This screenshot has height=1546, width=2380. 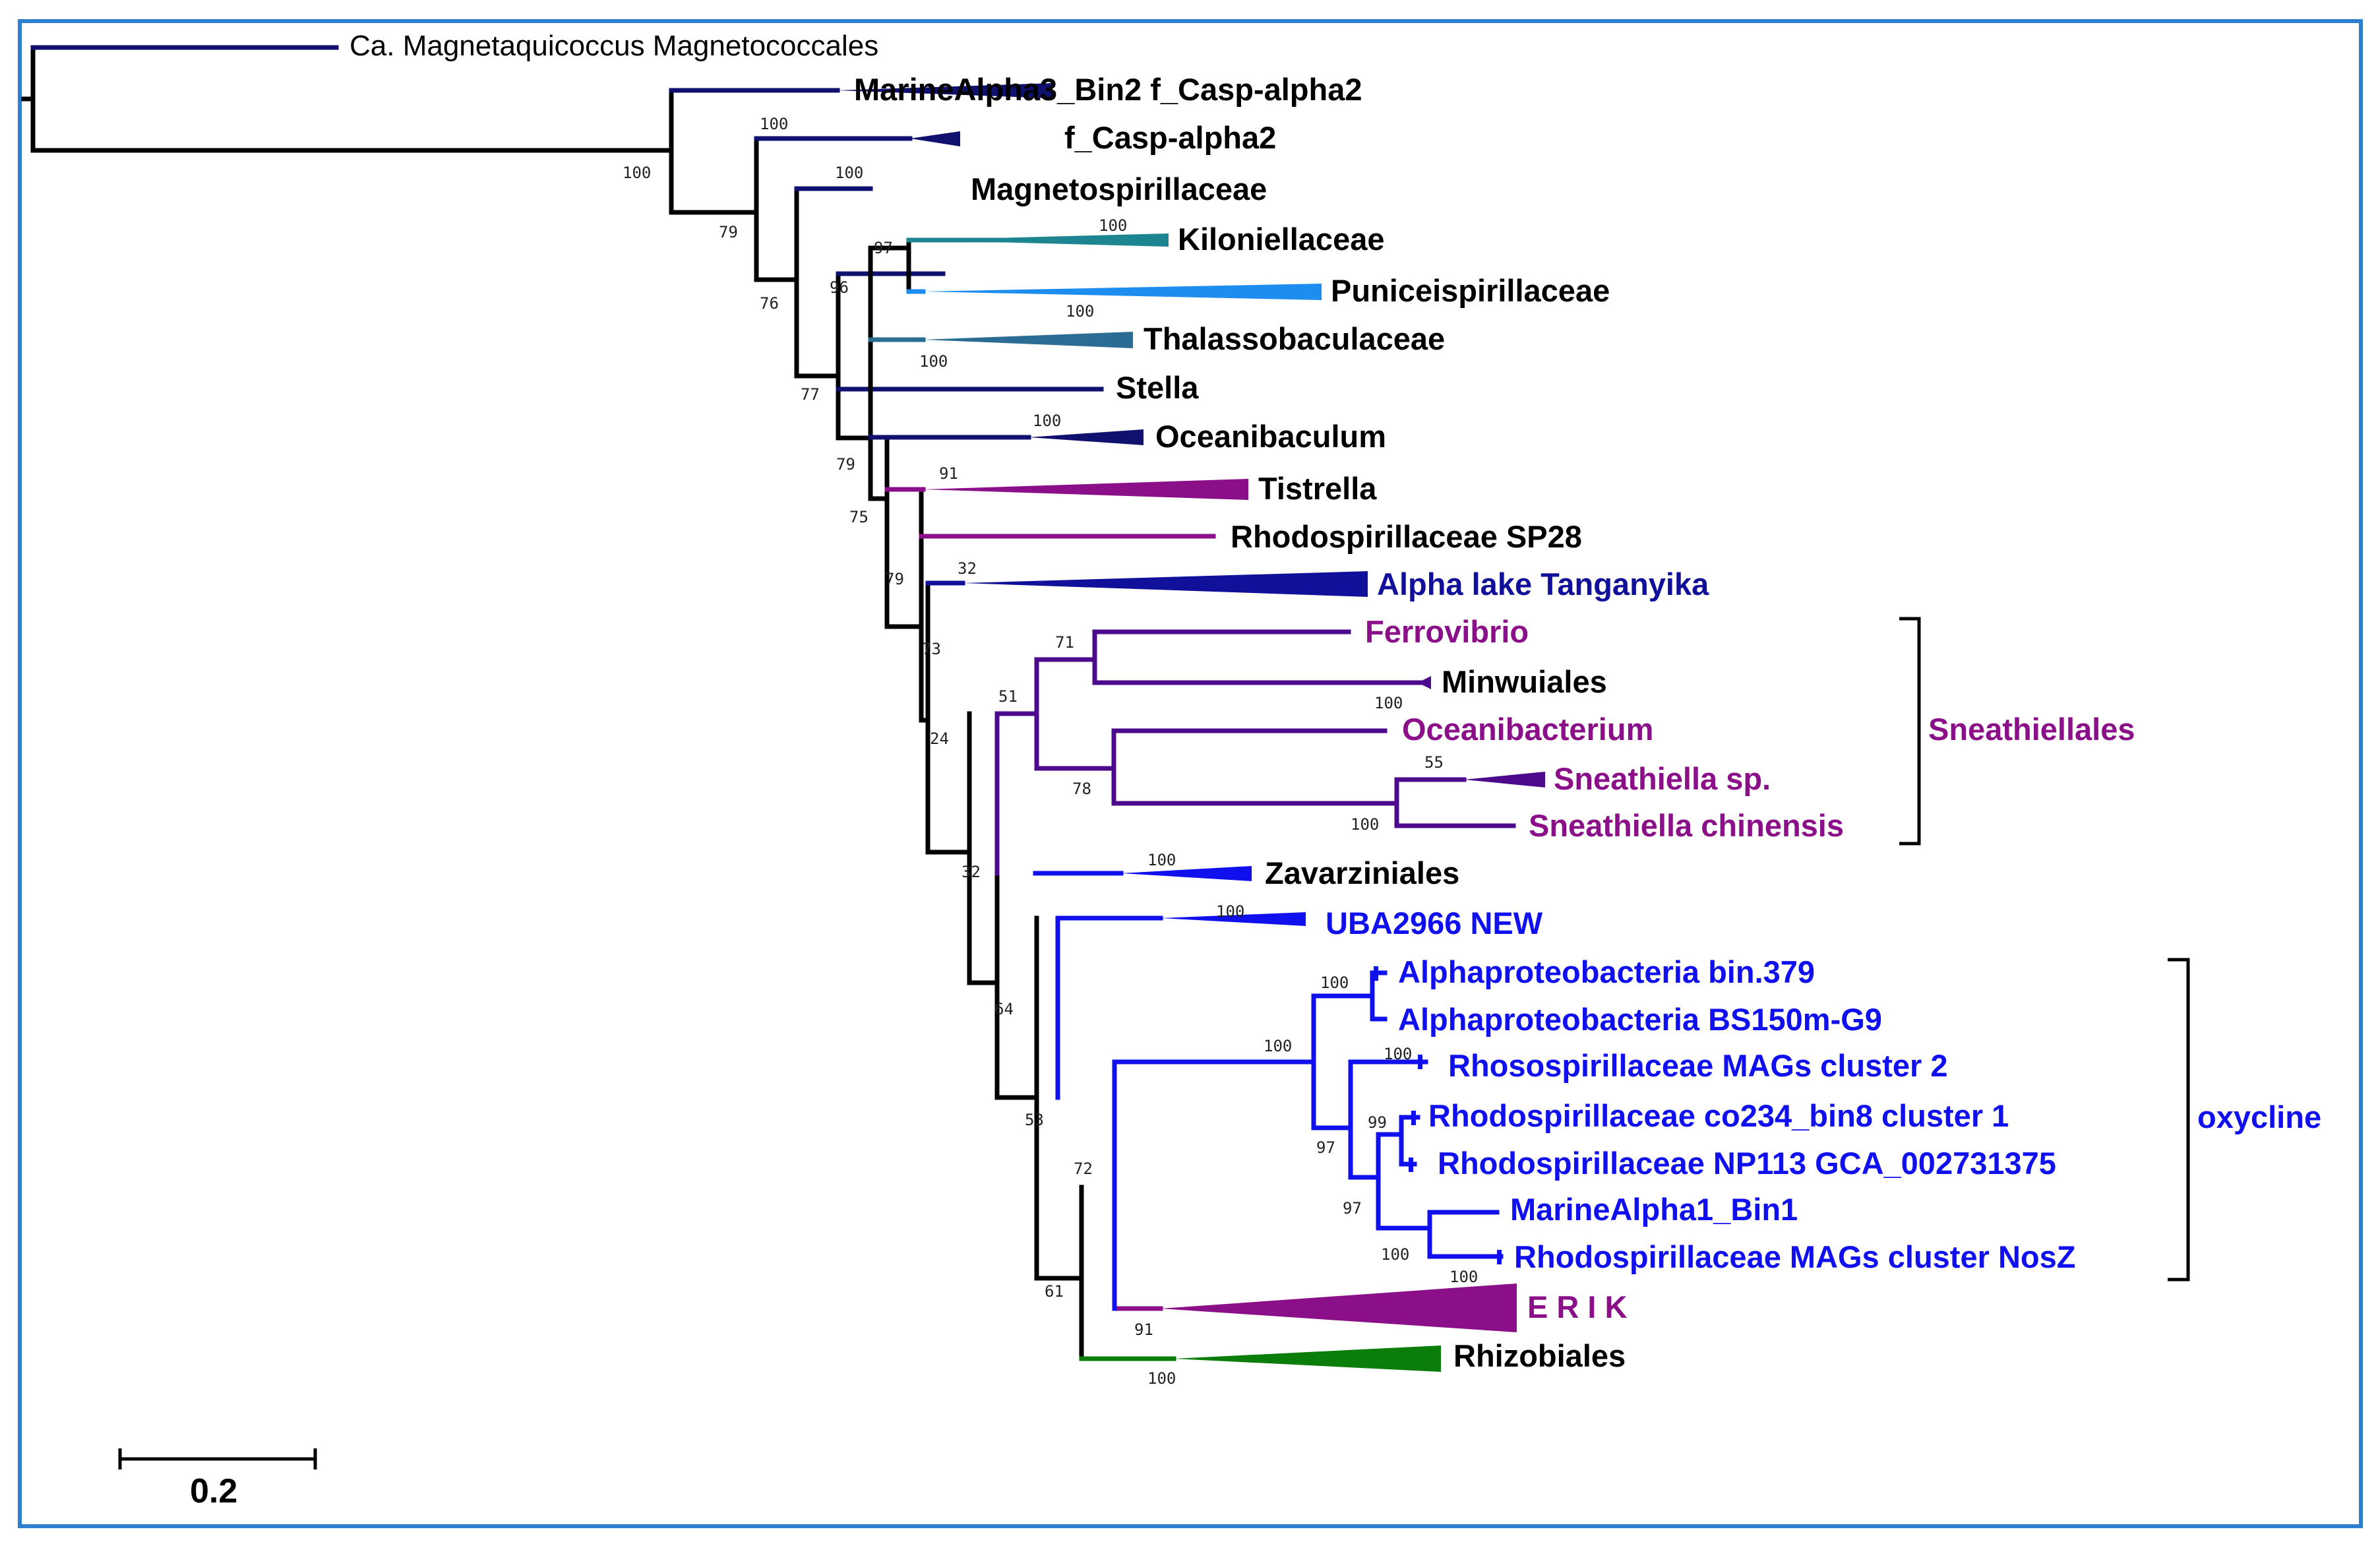 I want to click on label-tistrella: Tistrella, so click(x=1317, y=488).